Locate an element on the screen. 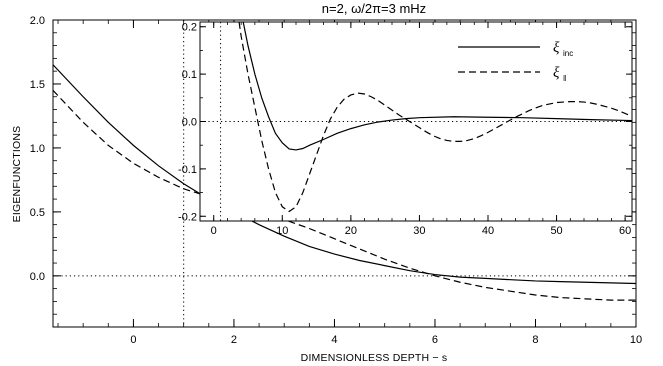 The height and width of the screenshot is (366, 663). inset-y-tick-label: 0.1 is located at coordinates (189, 75).